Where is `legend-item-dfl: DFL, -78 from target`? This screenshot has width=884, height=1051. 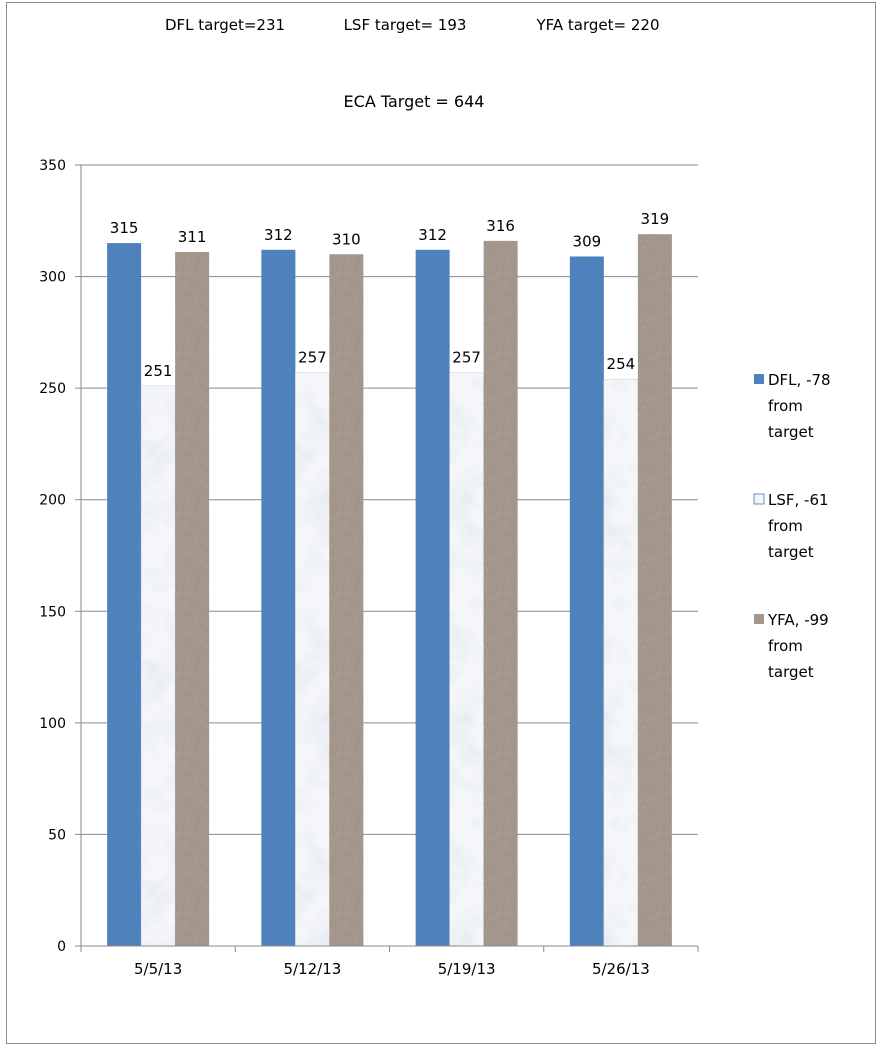
legend-item-dfl: DFL, -78 from target is located at coordinates (792, 406).